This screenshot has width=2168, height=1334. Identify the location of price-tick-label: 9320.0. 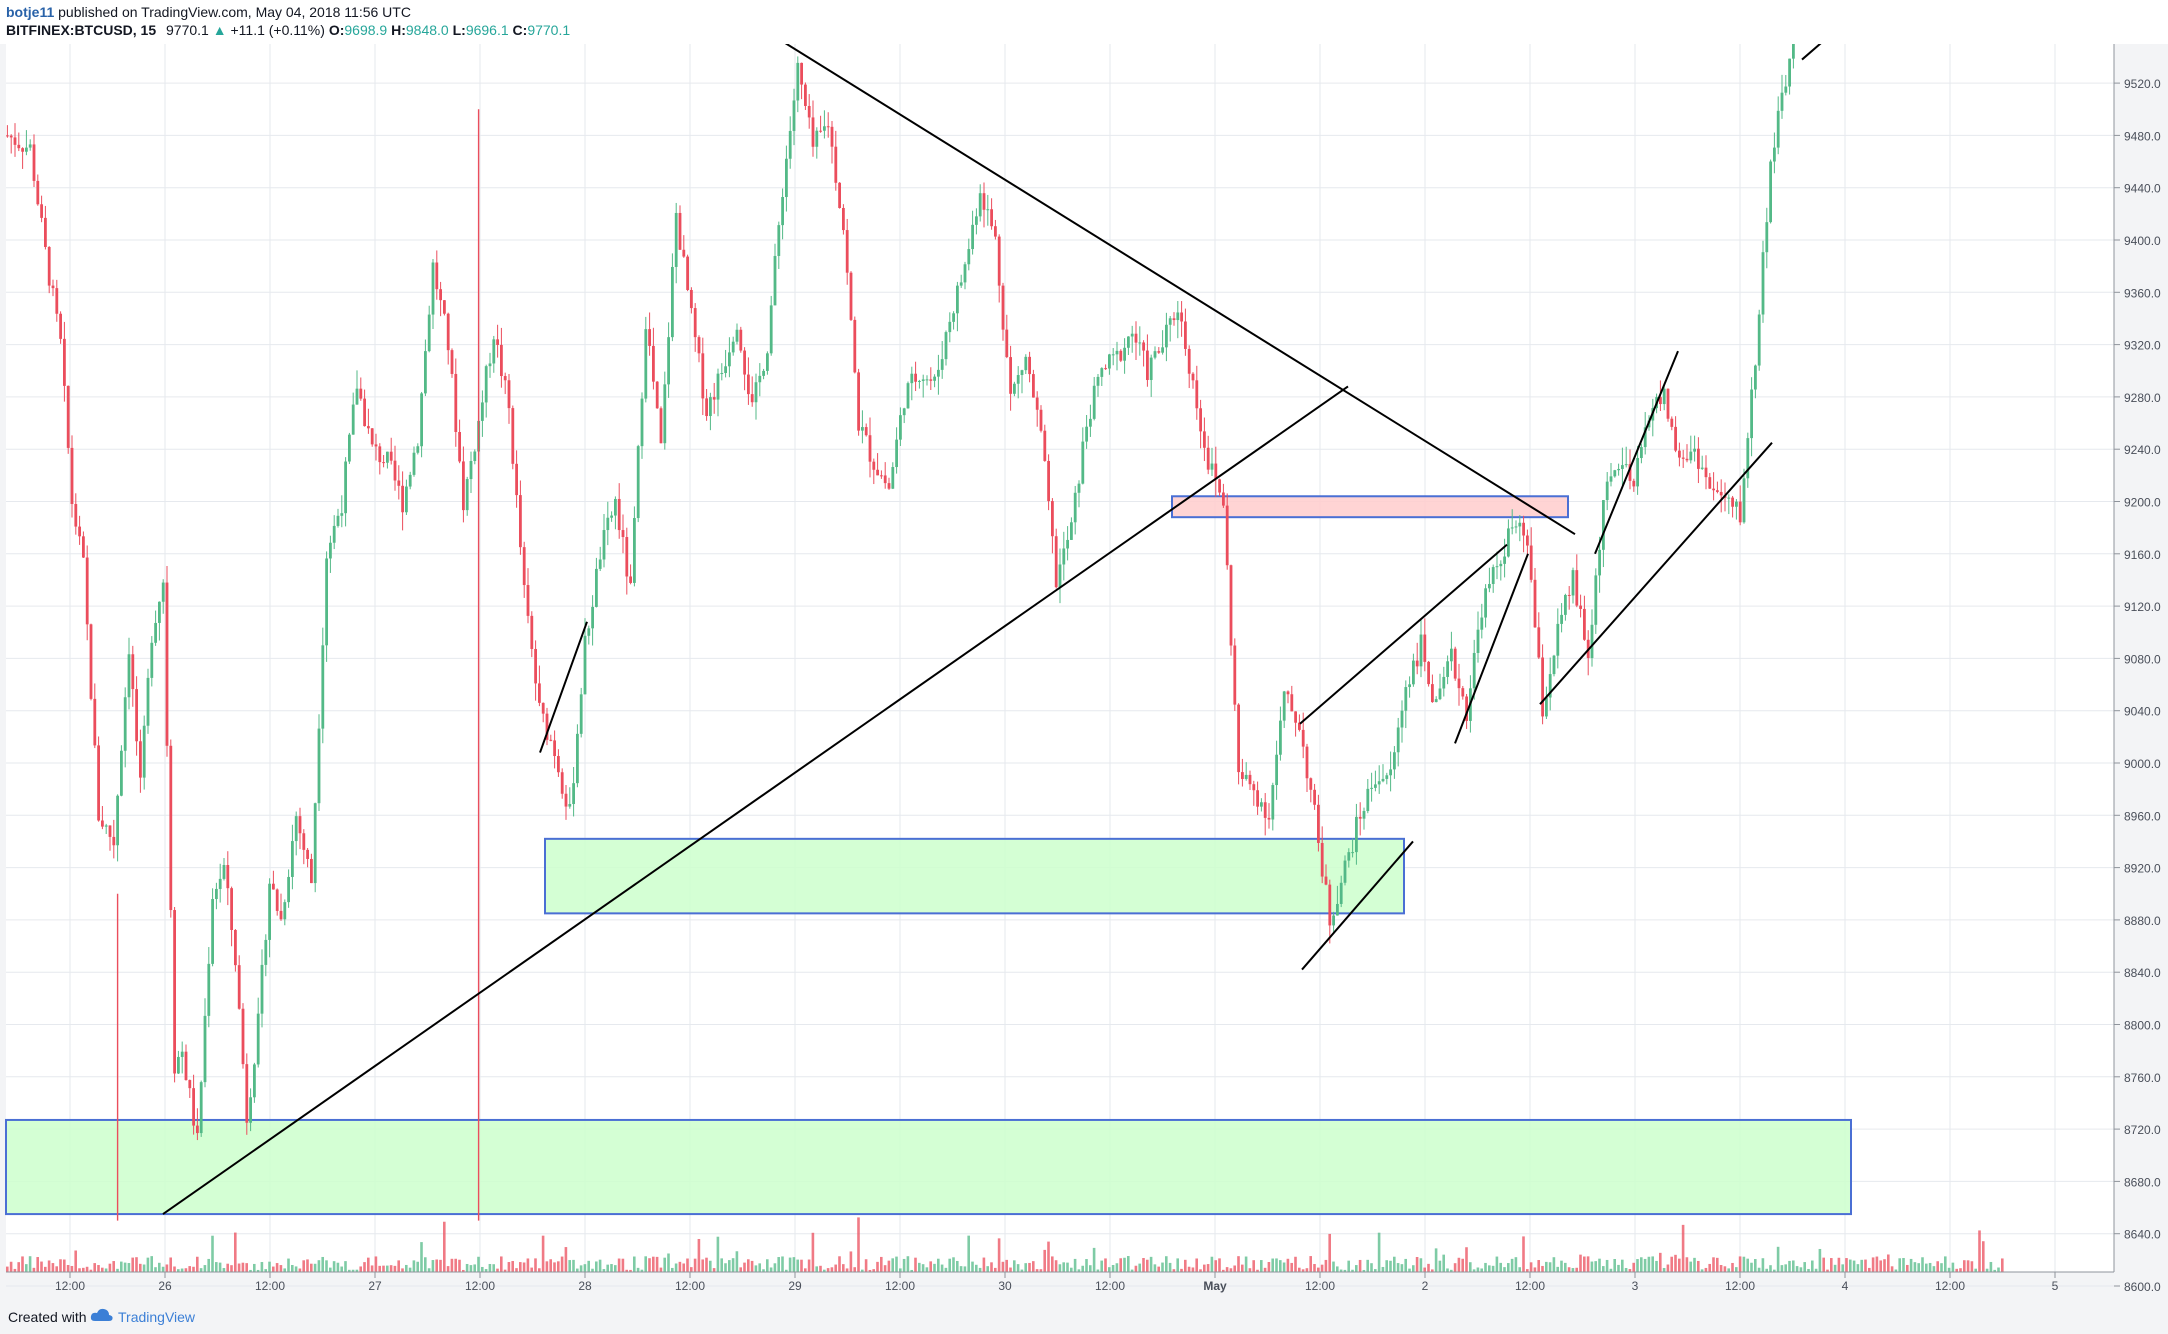
(2142, 346).